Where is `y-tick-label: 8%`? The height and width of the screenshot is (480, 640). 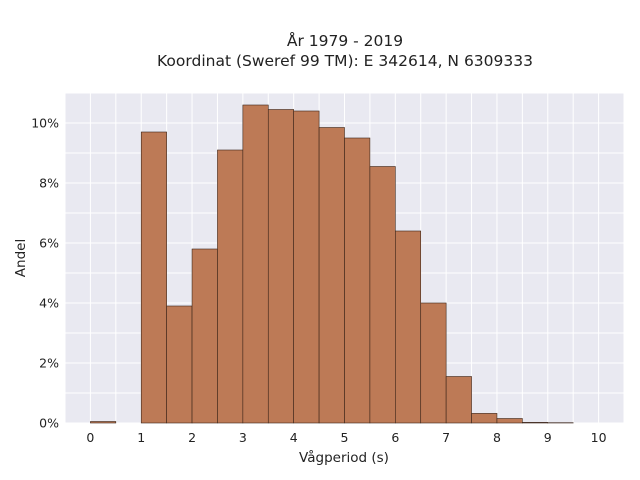
y-tick-label: 8% is located at coordinates (49, 183).